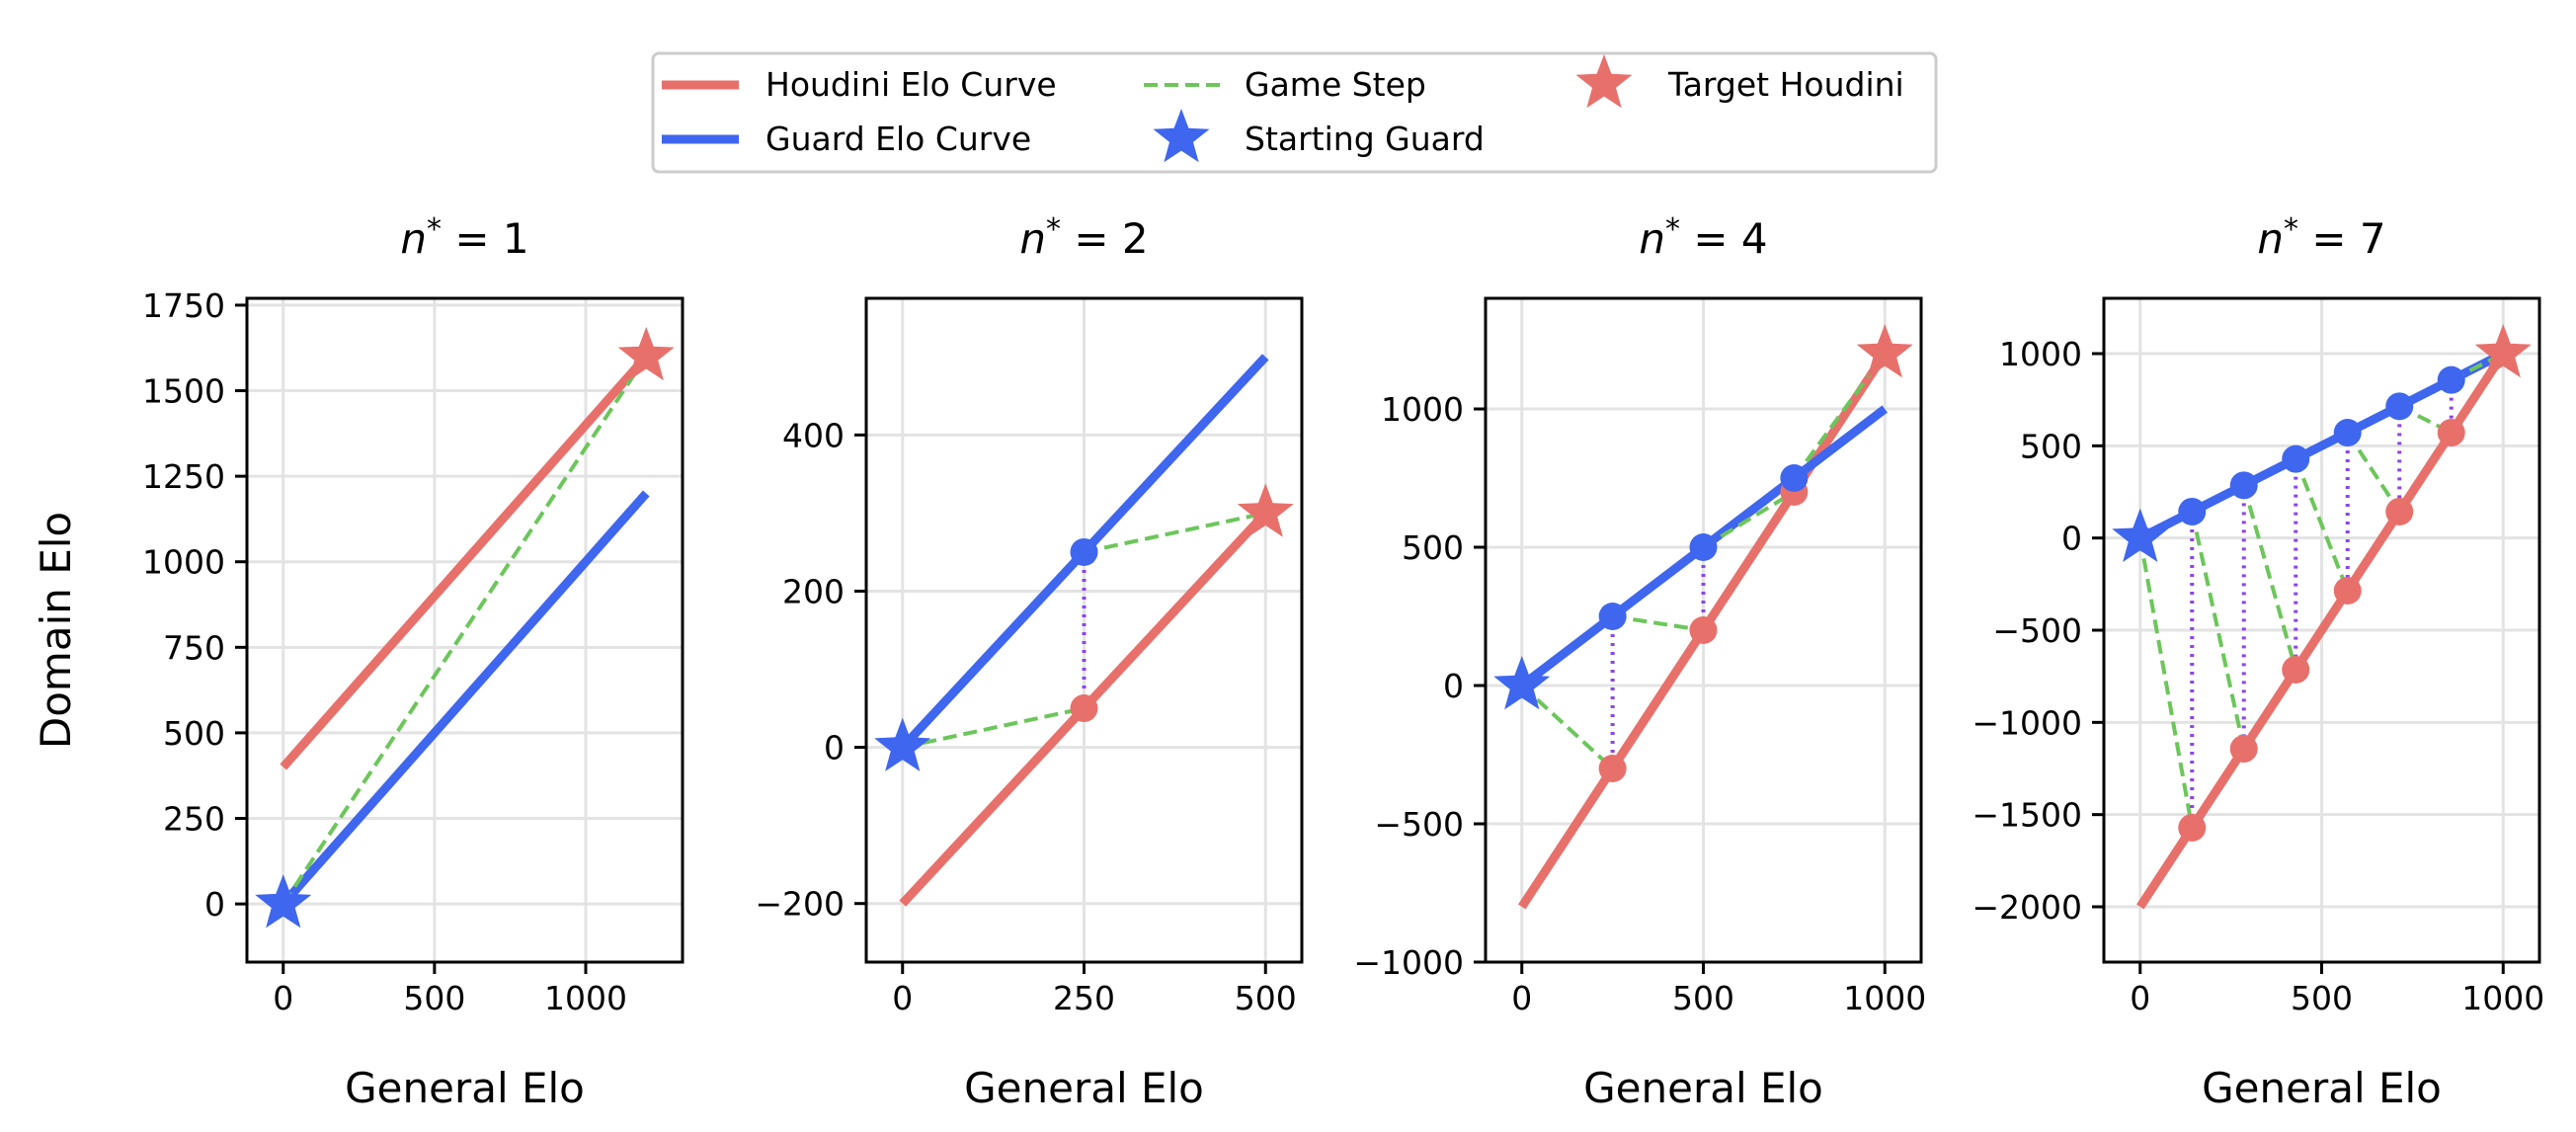 The height and width of the screenshot is (1132, 2576). Describe the element at coordinates (898, 139) in the screenshot. I see `legend-guard-label: Guard Elo Curve` at that location.